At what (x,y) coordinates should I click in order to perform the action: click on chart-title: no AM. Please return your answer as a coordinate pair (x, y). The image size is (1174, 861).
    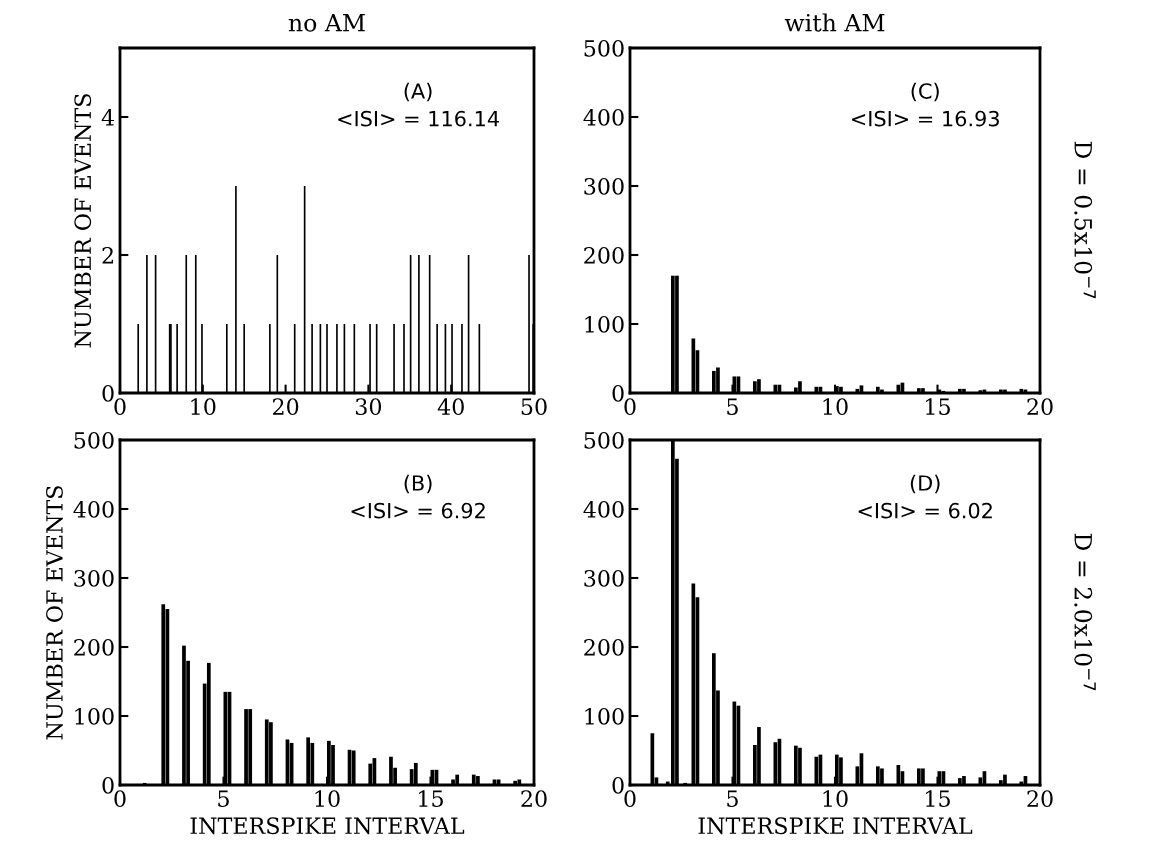
    Looking at the image, I should click on (326, 23).